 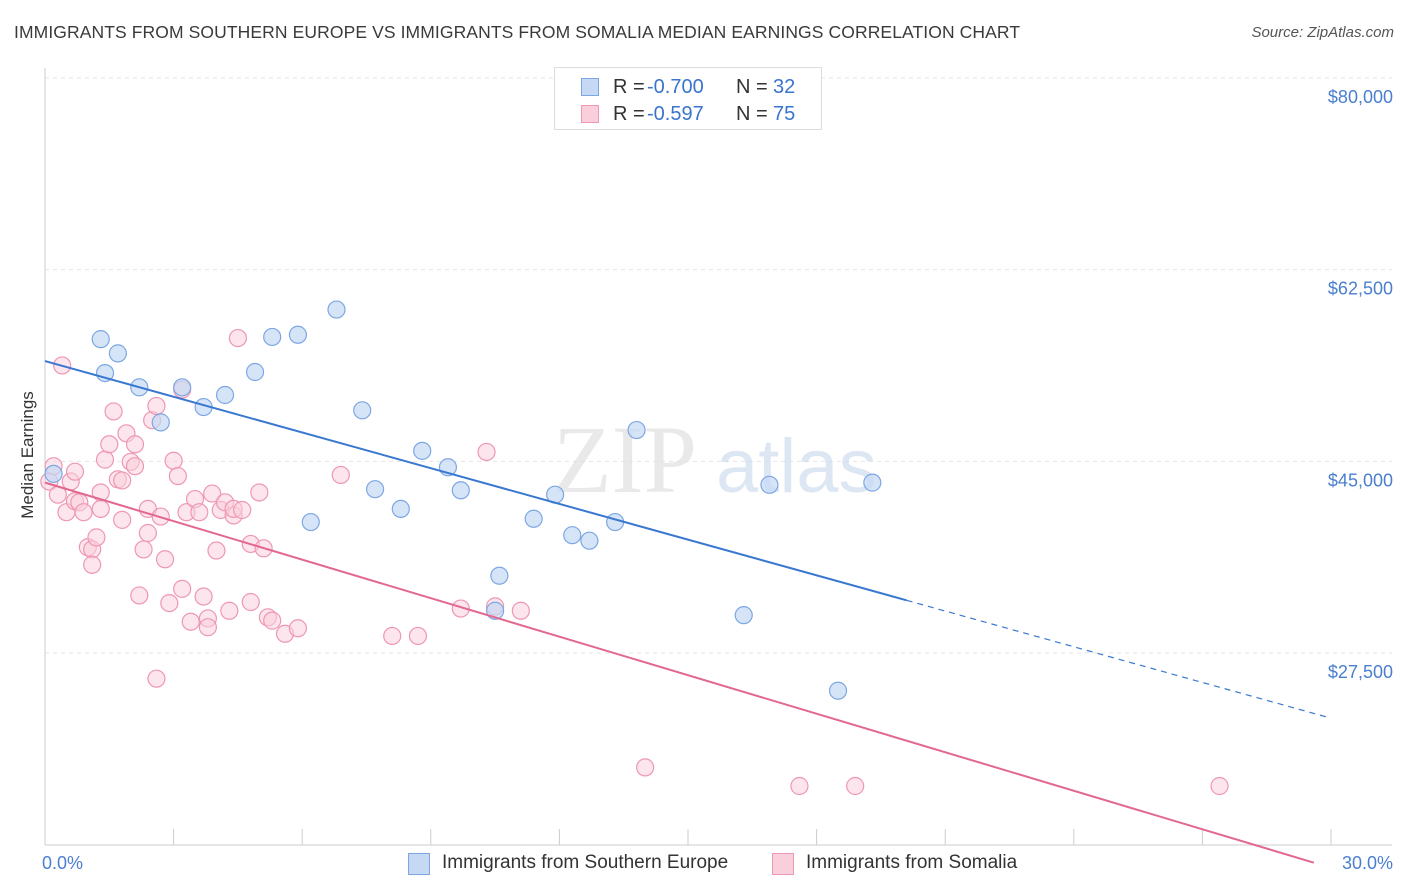 I want to click on x-tick-label: 0.0%, so click(x=62, y=863).